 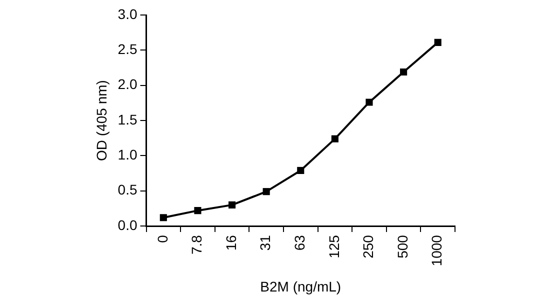 What do you see at coordinates (128, 190) in the screenshot?
I see `y-tick-label: 0.5` at bounding box center [128, 190].